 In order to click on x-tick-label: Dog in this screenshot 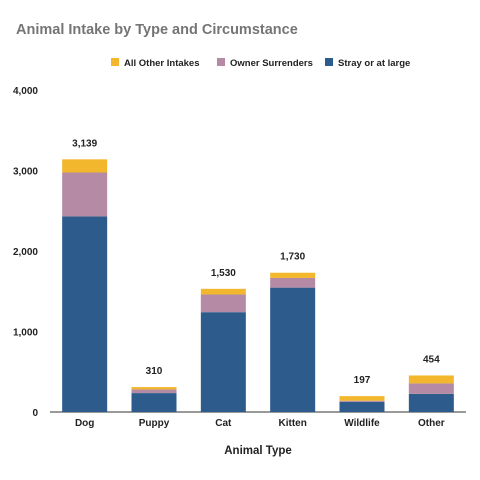, I will do `click(84, 423)`.